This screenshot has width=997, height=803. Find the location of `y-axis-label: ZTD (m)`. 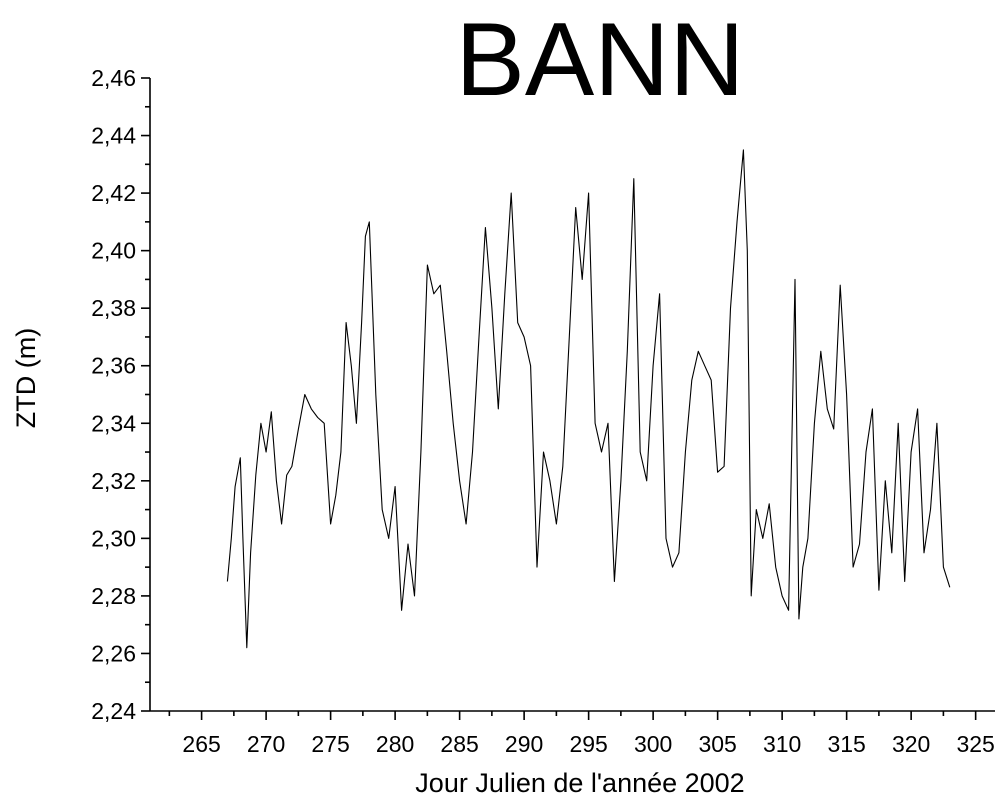

y-axis-label: ZTD (m) is located at coordinates (26, 378).